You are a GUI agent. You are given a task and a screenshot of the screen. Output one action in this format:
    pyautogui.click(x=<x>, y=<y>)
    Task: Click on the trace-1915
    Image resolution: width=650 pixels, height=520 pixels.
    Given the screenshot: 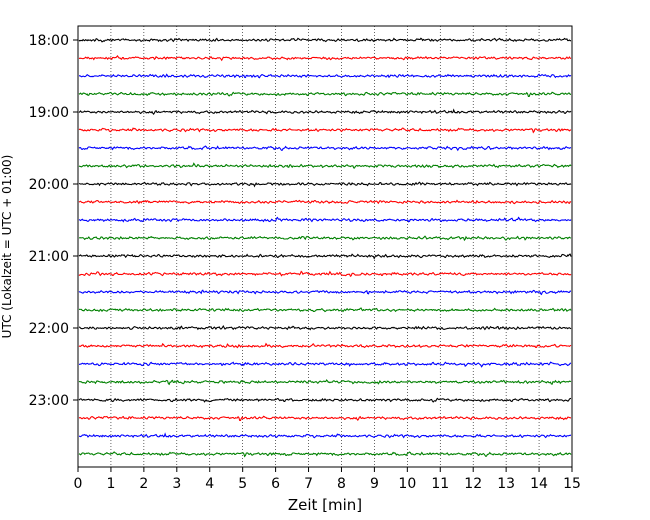 What is the action you would take?
    pyautogui.click(x=325, y=130)
    